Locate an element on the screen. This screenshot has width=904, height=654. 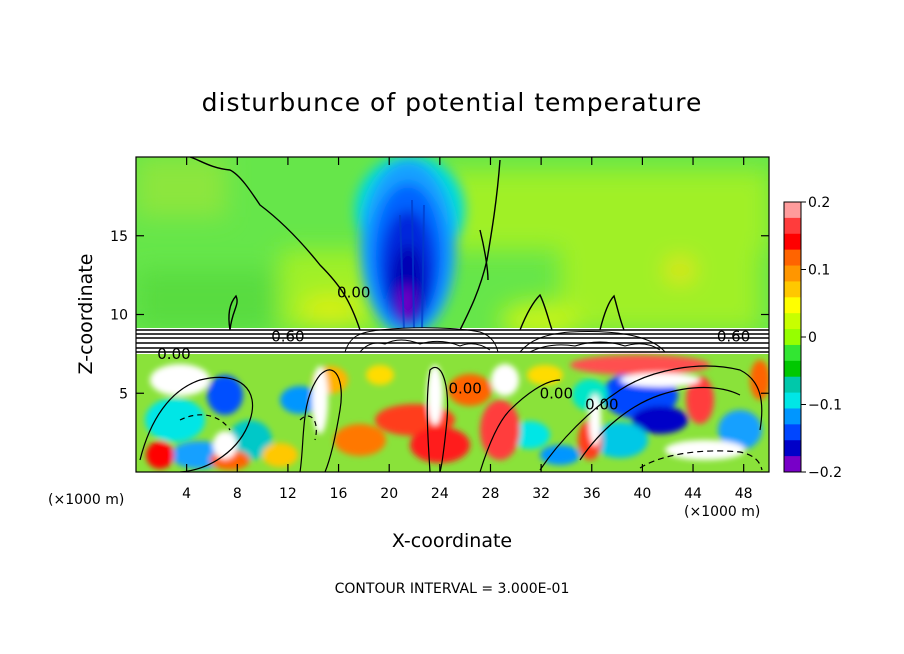
x-tick-label: 24 is located at coordinates (440, 494).